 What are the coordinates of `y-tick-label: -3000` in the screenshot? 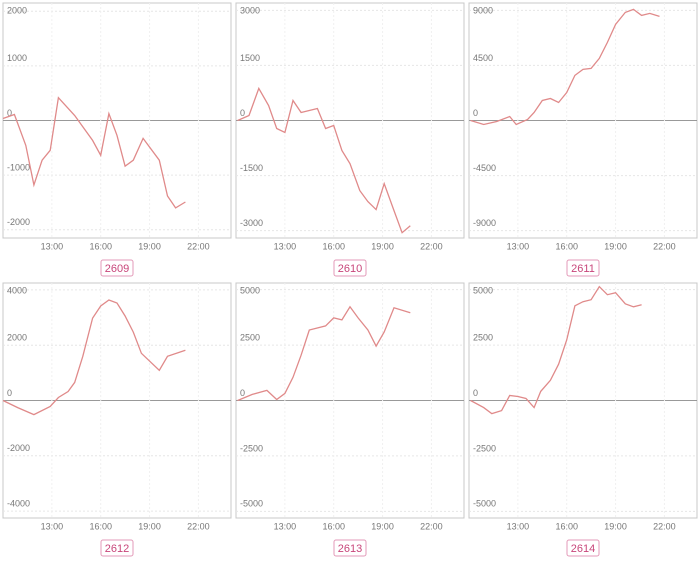 It's located at (251, 223).